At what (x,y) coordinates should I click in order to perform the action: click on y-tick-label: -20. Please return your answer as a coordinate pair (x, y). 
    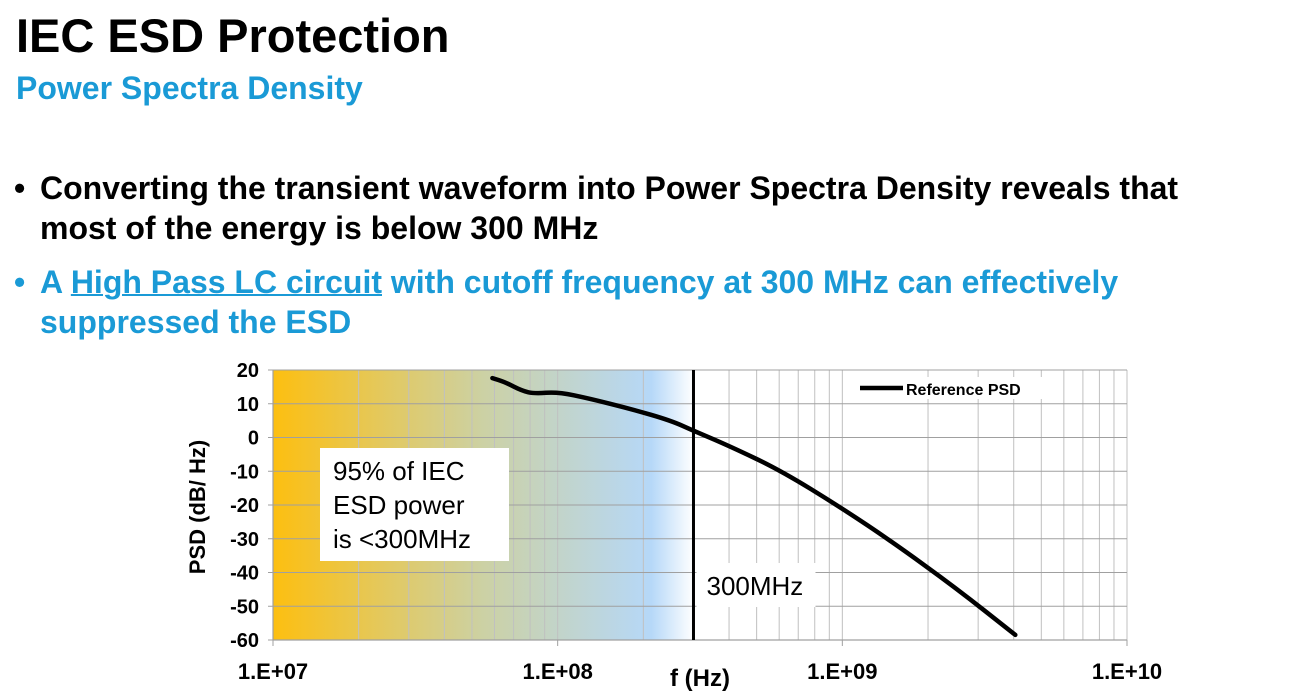
    Looking at the image, I should click on (244, 506).